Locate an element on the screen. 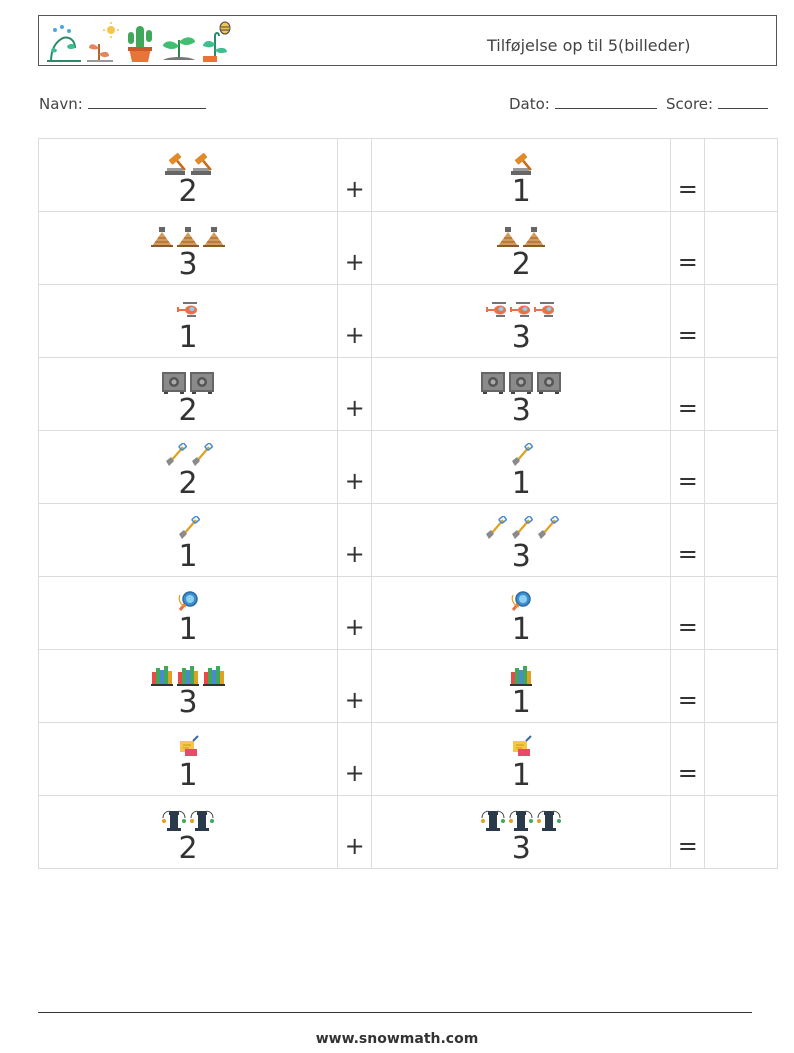 The height and width of the screenshot is (1053, 794). sun-plant-icon is located at coordinates (103, 42).